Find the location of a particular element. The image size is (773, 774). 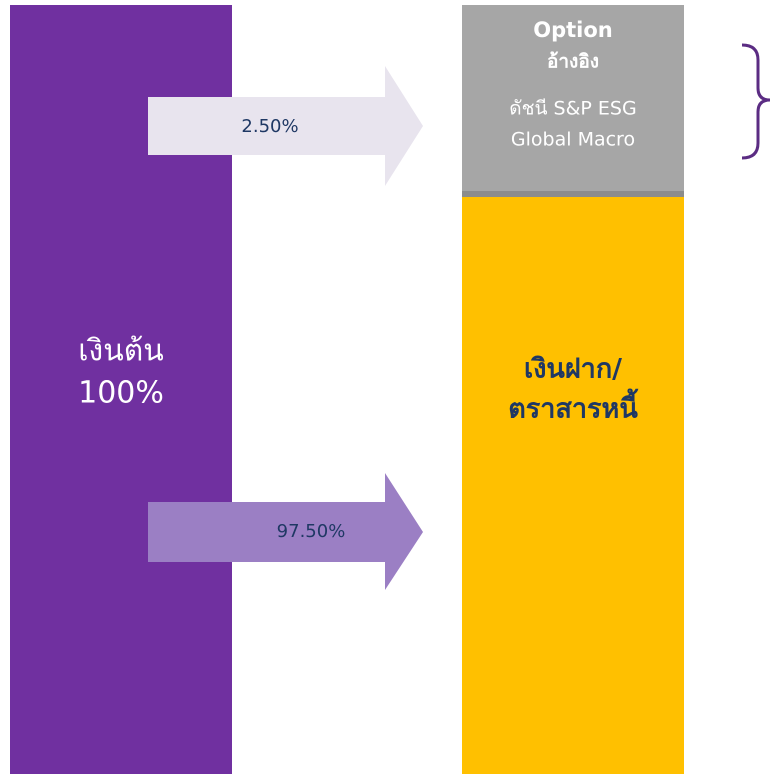

option-line: ดัชนี S&P ESG is located at coordinates (572, 109).